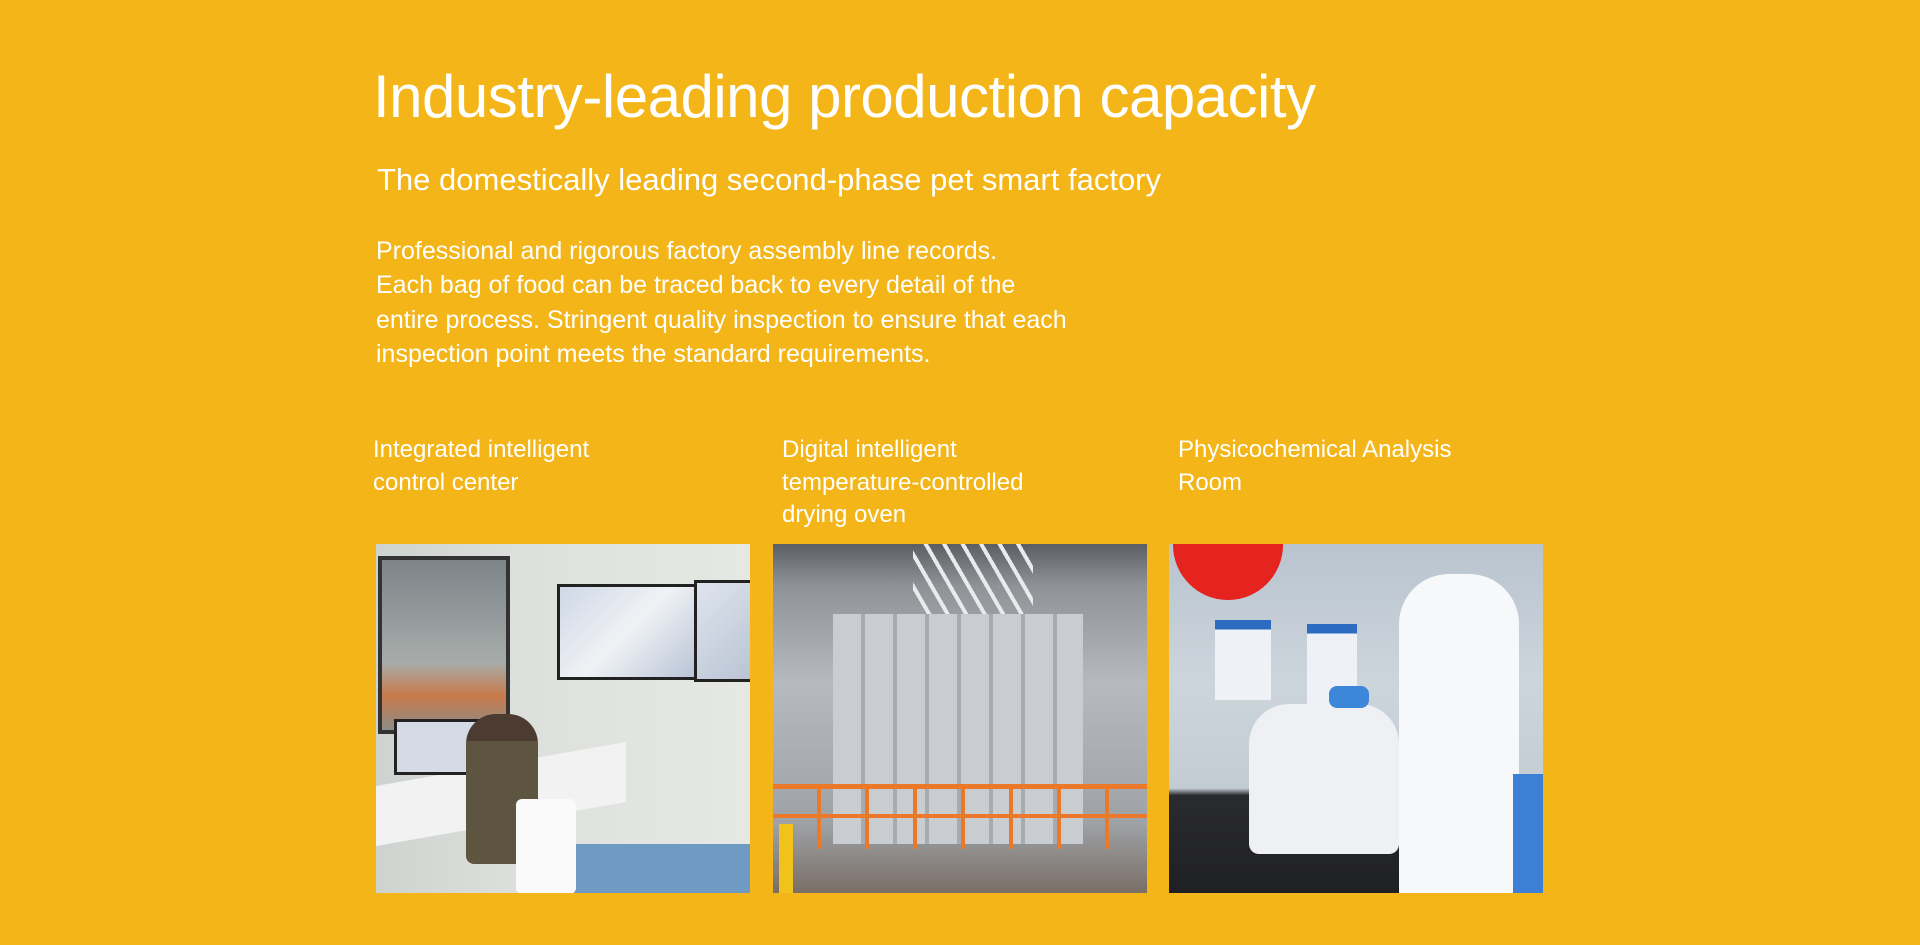 This screenshot has height=945, width=1920. I want to click on label-line: Room, so click(1210, 482).